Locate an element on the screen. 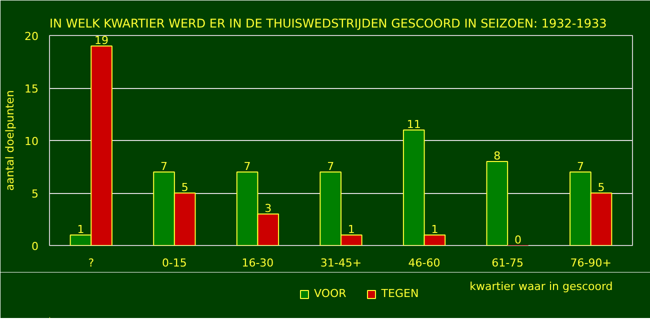 The height and width of the screenshot is (320, 650). chart-title: IN WELK KWARTIER WERD ER IN DE THUISWEDSTRIJDEN GESCOORD IN SEIZOEN: 1932-1933 is located at coordinates (328, 23).